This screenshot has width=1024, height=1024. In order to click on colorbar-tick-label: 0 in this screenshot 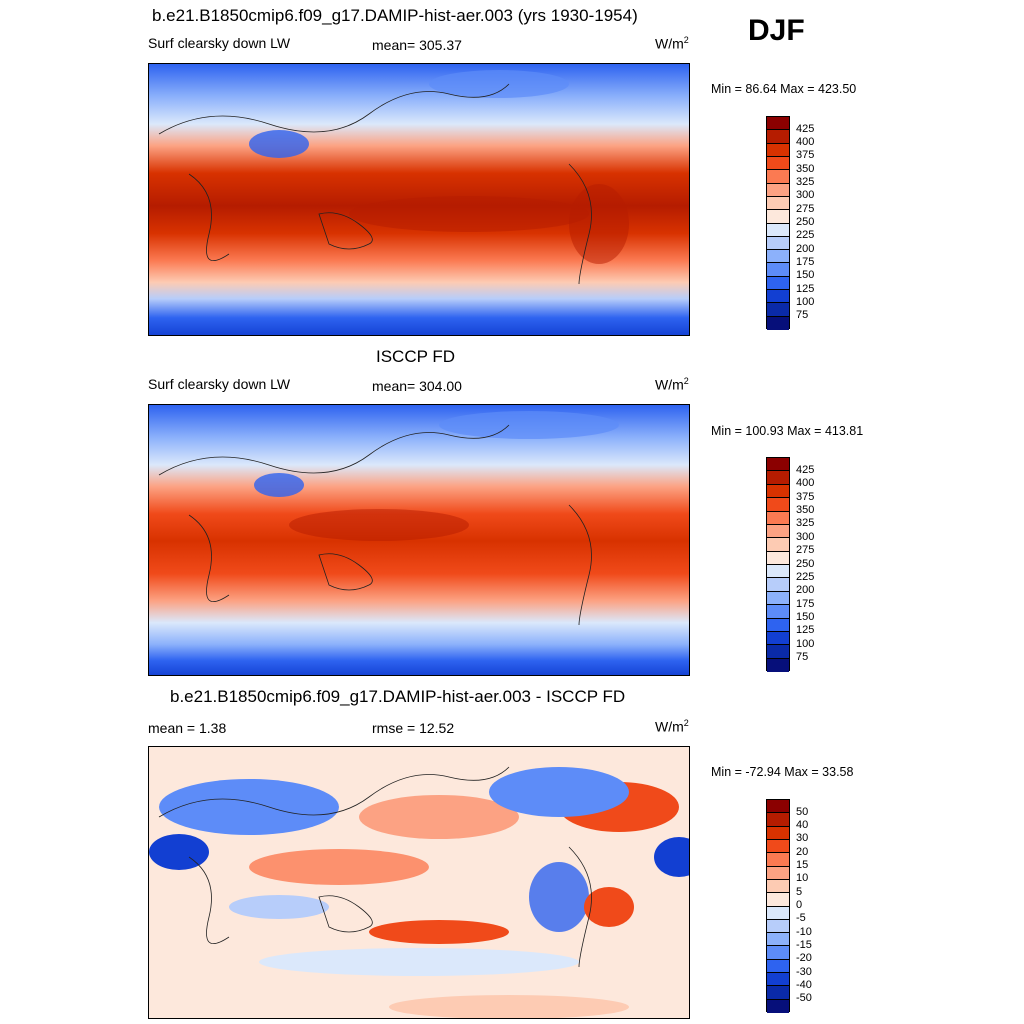, I will do `click(799, 905)`.